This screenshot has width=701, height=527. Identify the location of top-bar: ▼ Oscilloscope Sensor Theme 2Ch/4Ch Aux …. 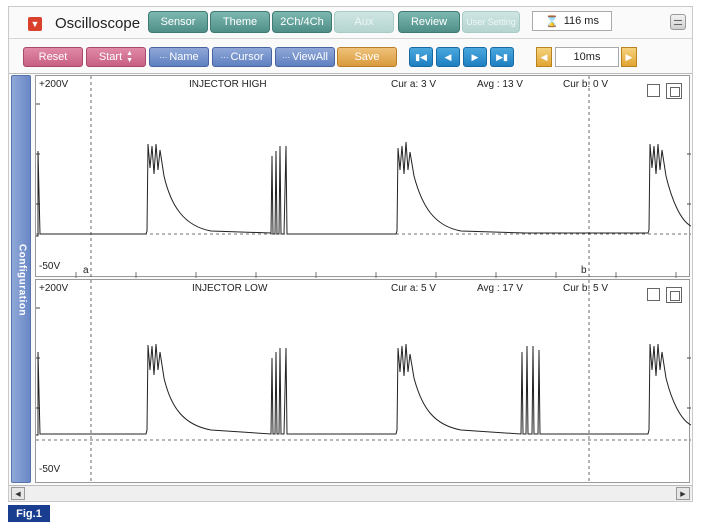
(350, 22).